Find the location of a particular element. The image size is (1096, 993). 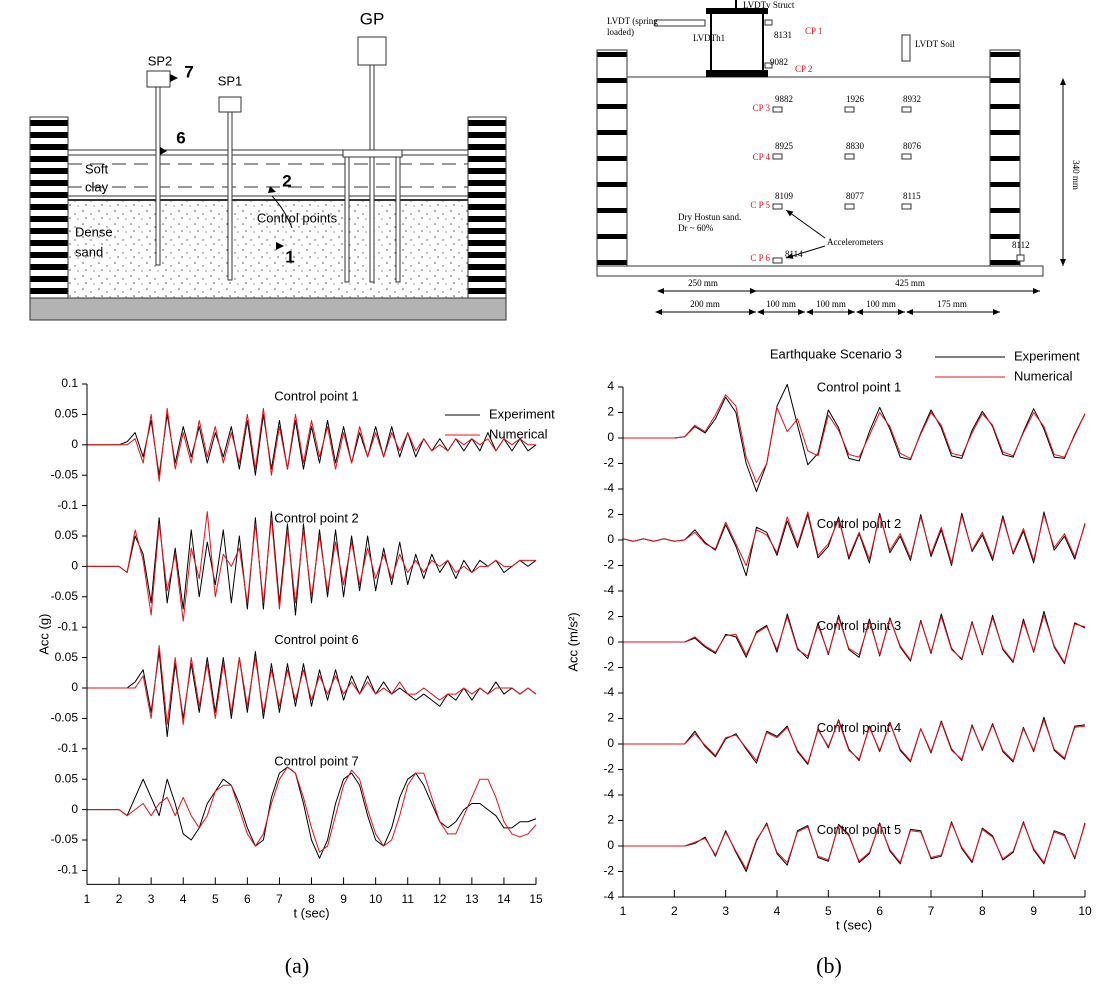

structure is located at coordinates (737, 42).